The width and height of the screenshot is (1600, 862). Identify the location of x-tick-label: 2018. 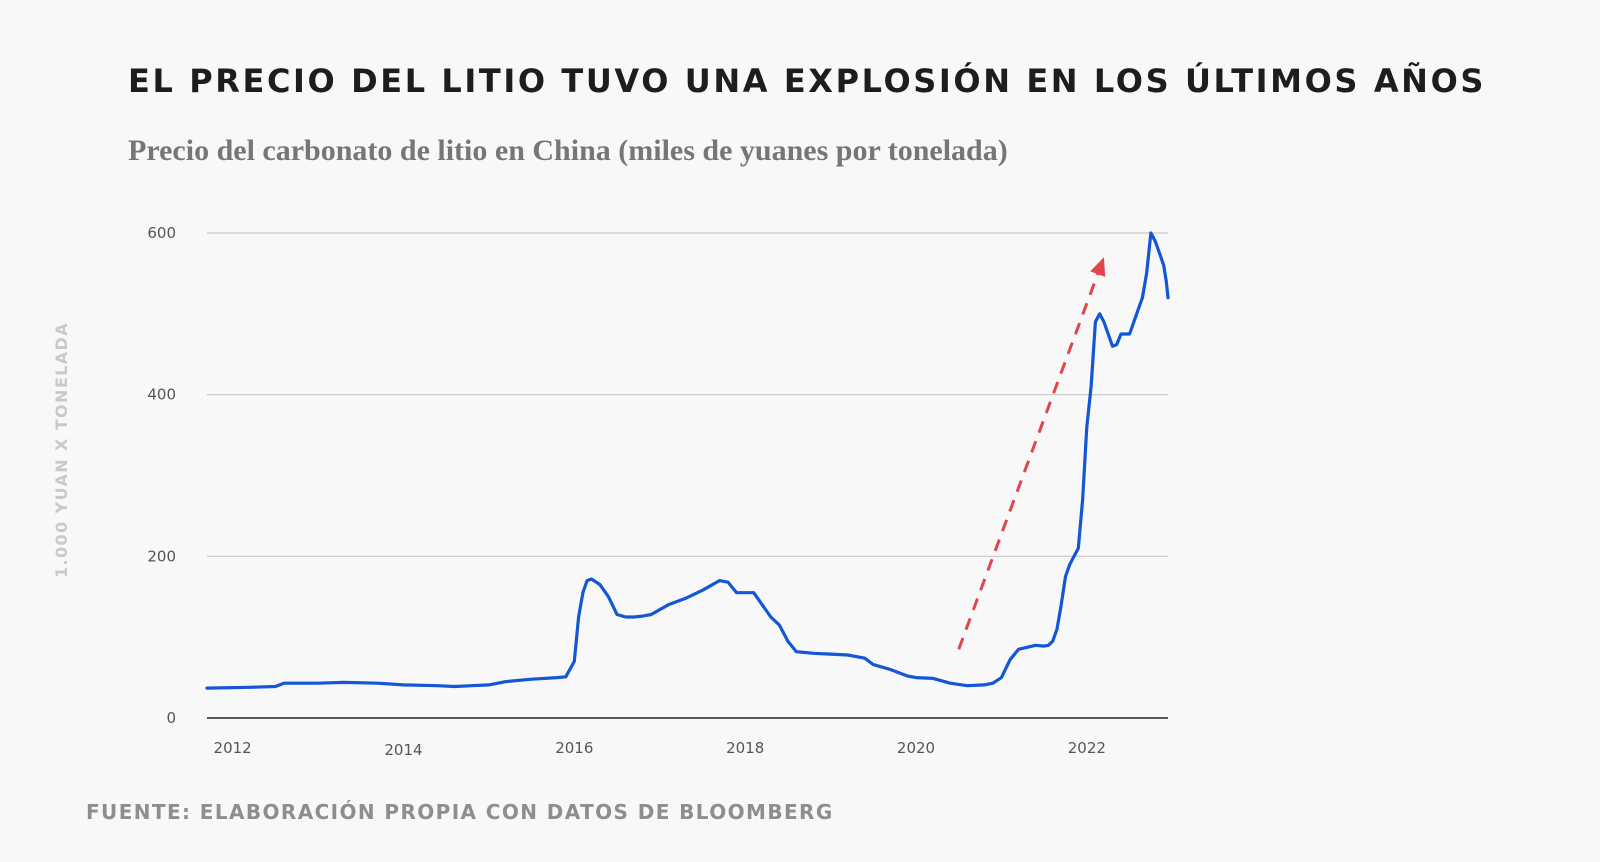
(745, 748).